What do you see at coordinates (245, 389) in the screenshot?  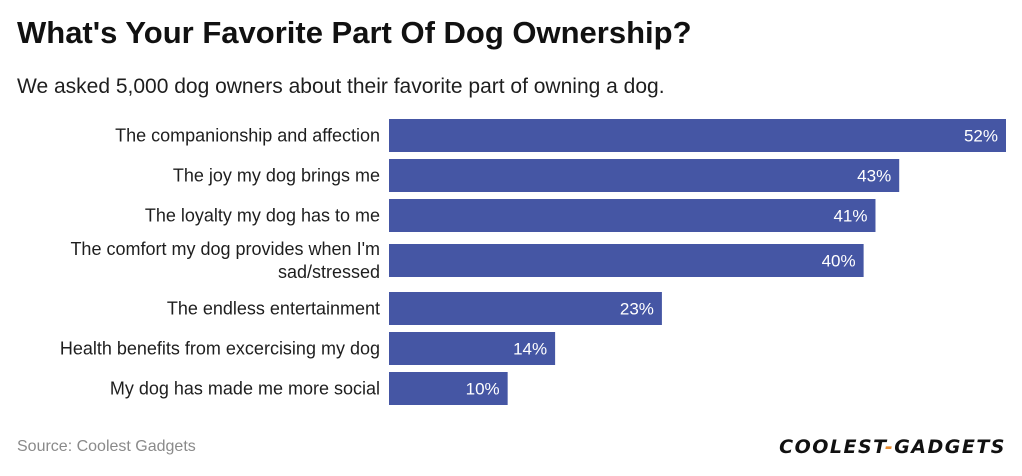 I see `category-label-7: My dog has made me more social` at bounding box center [245, 389].